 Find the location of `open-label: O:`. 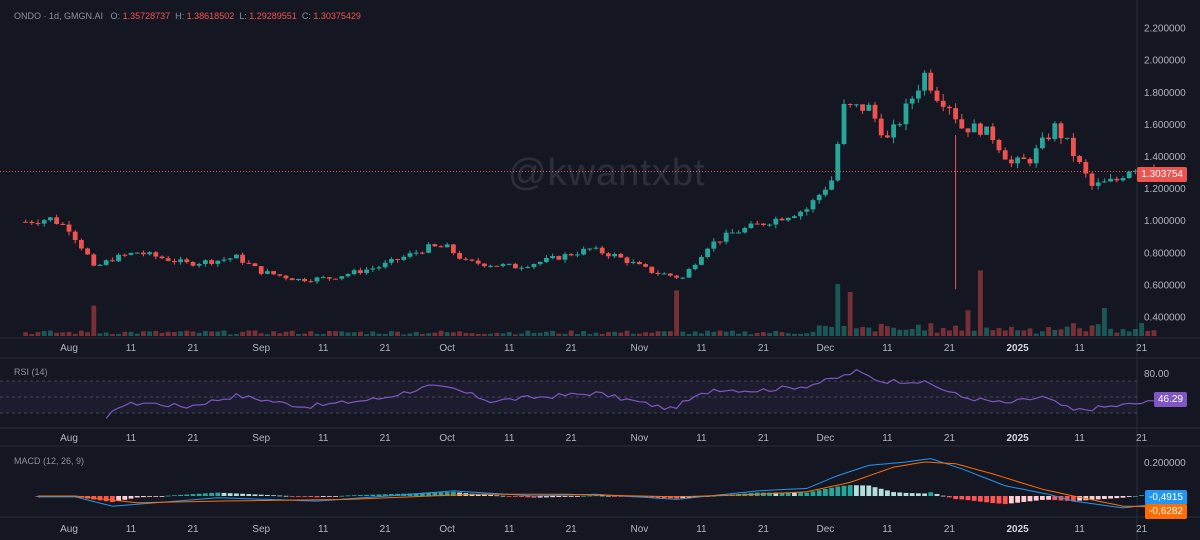

open-label: O: is located at coordinates (115, 16).